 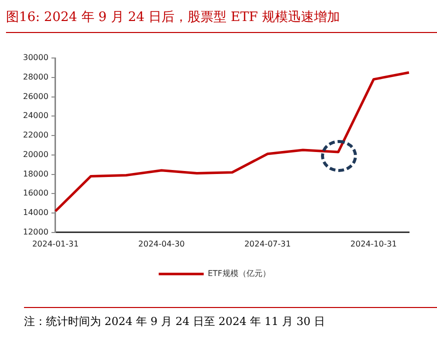 I want to click on x-tick-label: 2024-10-31, so click(x=373, y=243).